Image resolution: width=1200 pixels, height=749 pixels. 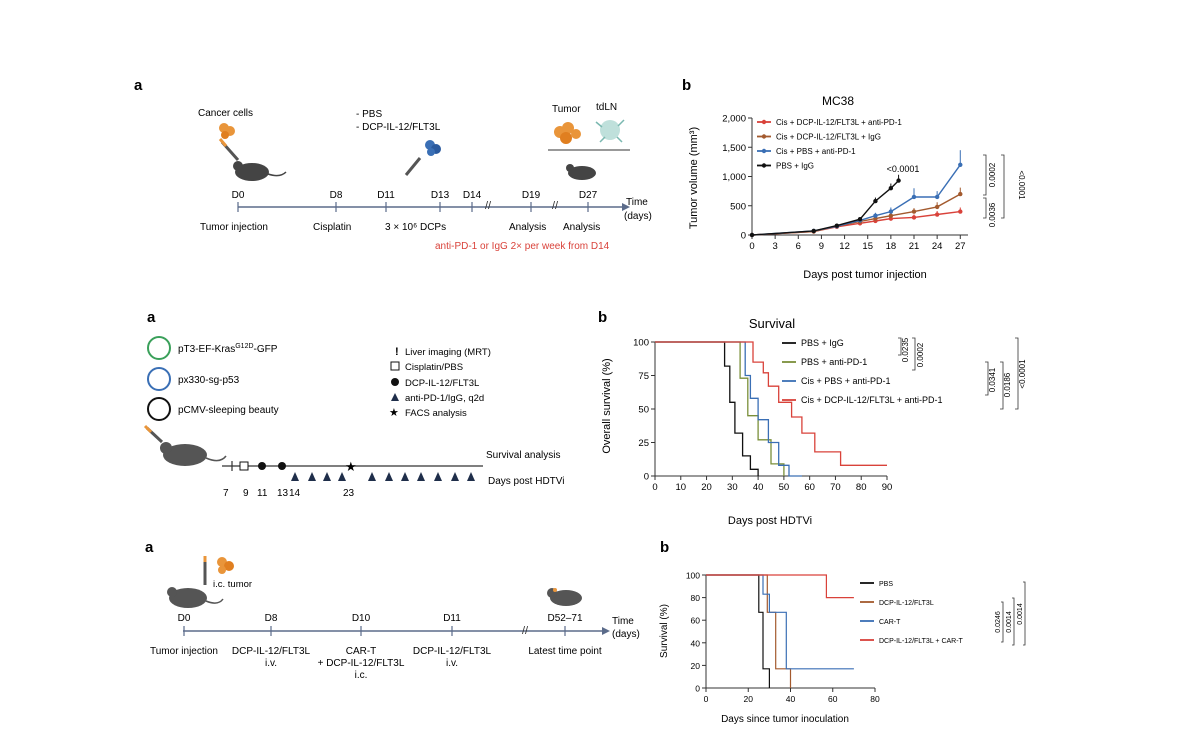 What do you see at coordinates (816, 151) in the screenshot?
I see `legend-label: Cis + PBS + anti-PD-1` at bounding box center [816, 151].